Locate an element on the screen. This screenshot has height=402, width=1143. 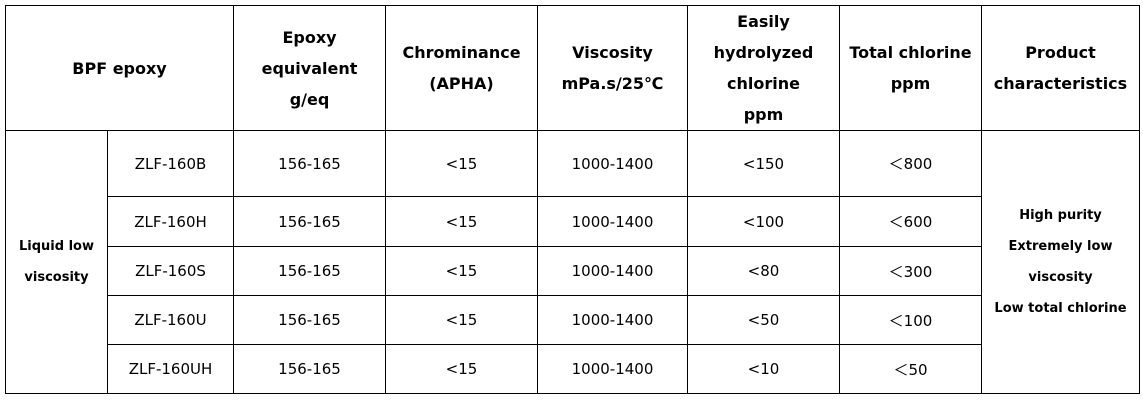
header-cell: Viscosity mPa.s/25℃ is located at coordinates (612, 68).